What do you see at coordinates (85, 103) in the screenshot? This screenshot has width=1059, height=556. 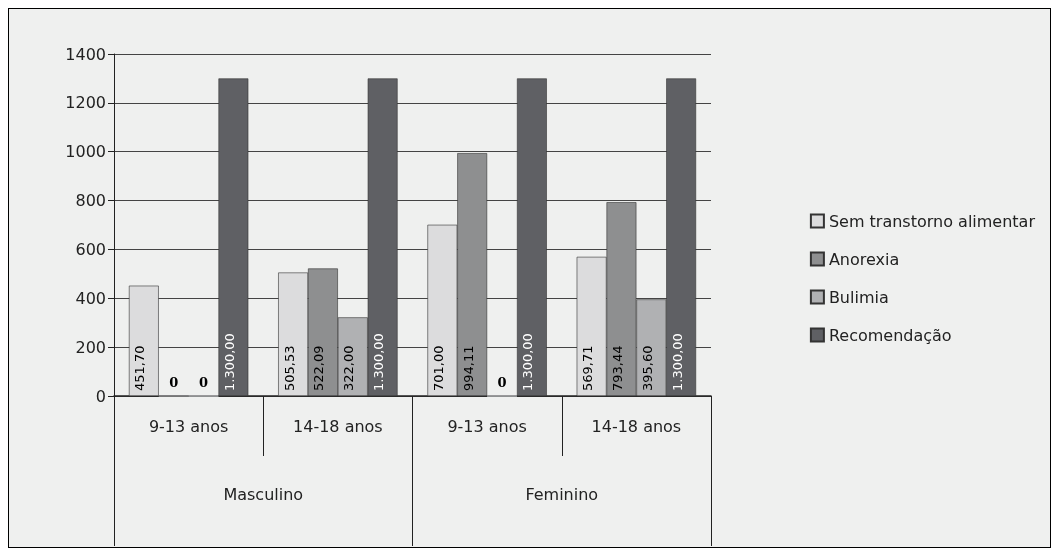 I see `y-tick-label: 1200` at bounding box center [85, 103].